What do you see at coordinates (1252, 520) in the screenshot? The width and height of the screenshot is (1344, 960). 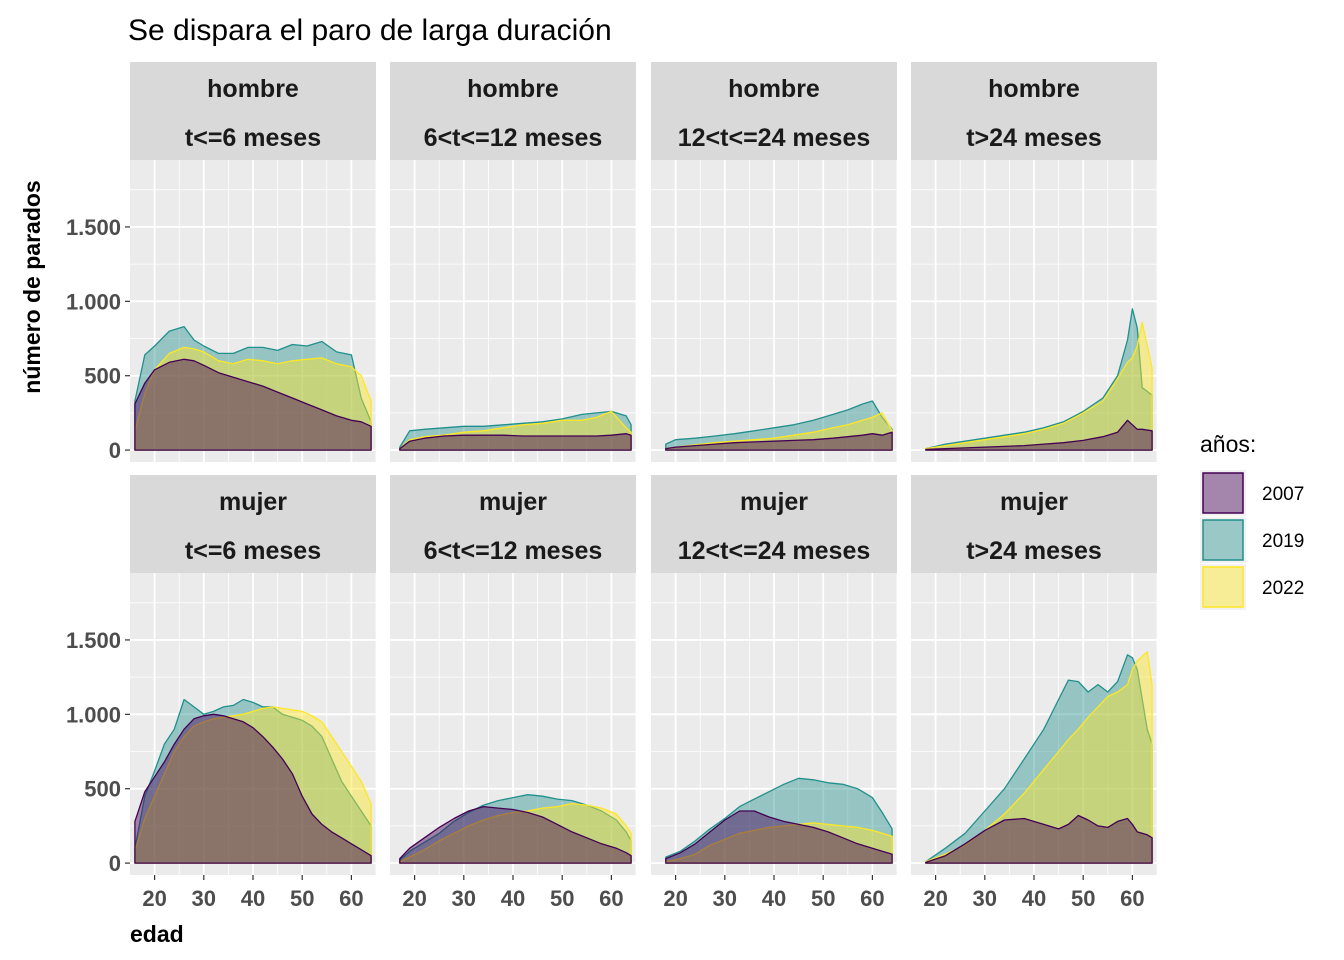 I see `legend: años: 2007 2019 2022` at bounding box center [1252, 520].